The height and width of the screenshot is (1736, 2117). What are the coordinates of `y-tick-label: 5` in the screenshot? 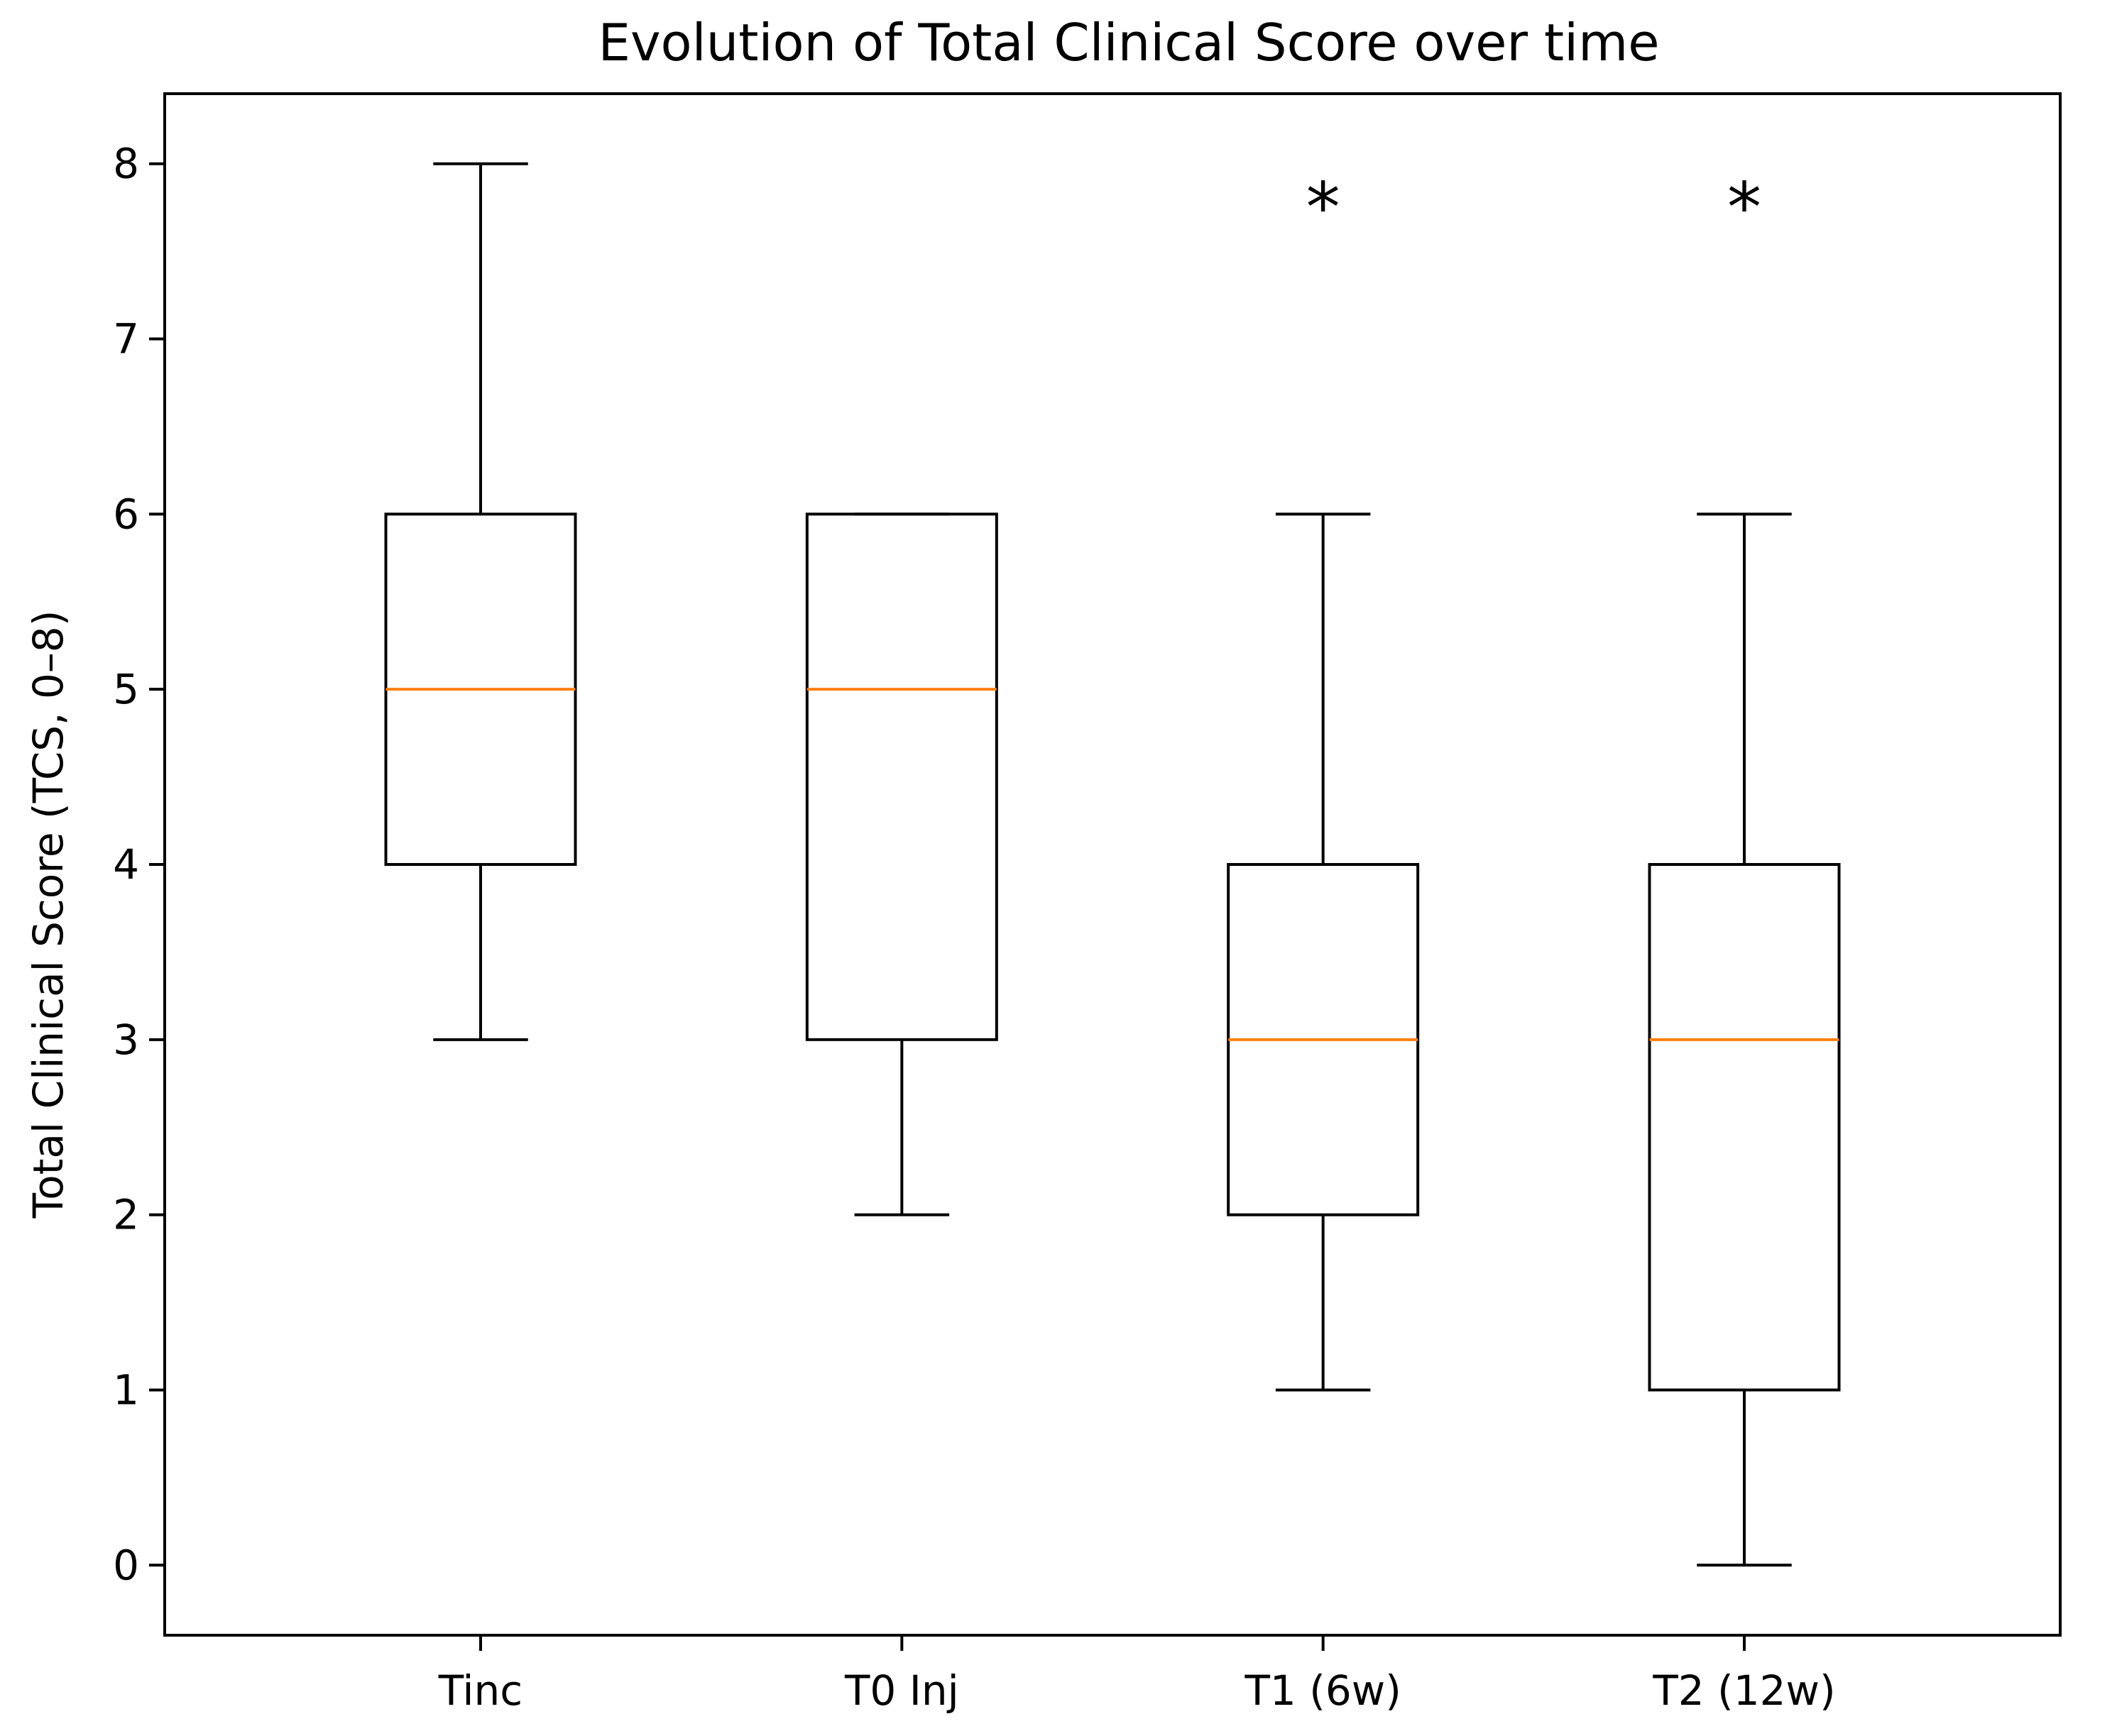 It's located at (126, 689).